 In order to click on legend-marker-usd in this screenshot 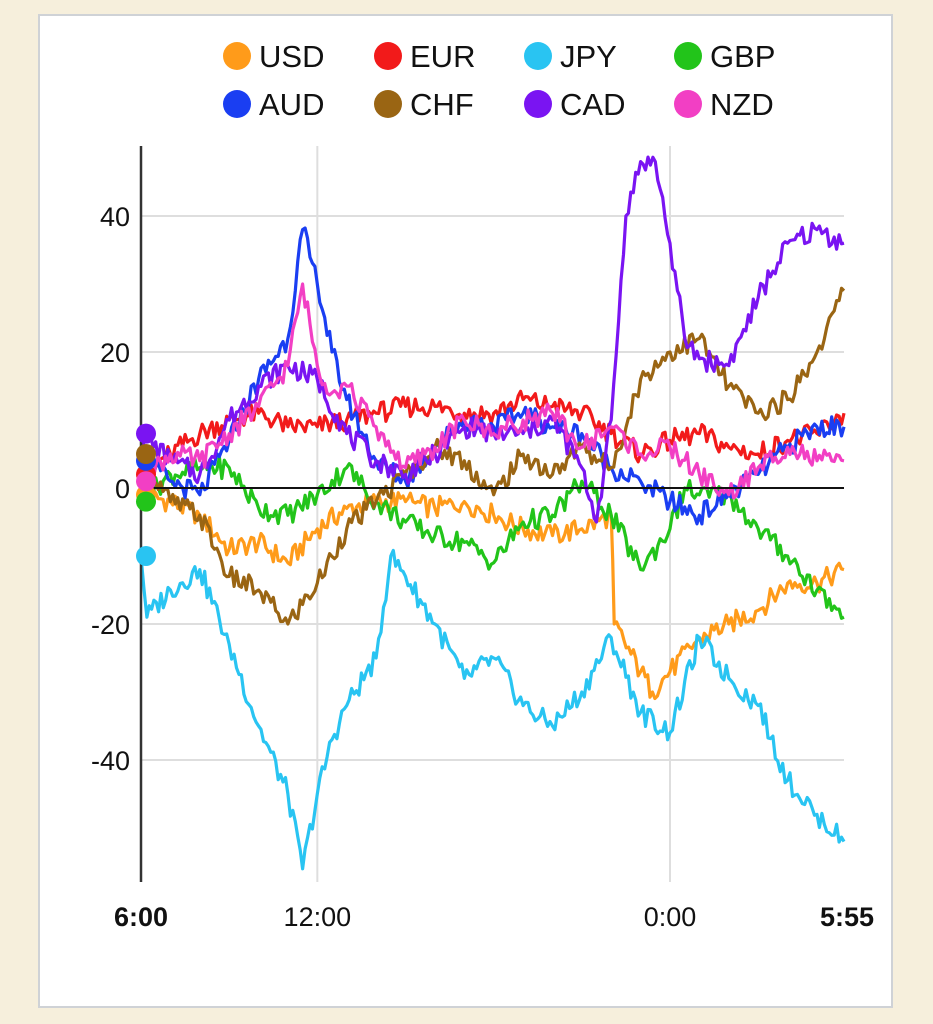, I will do `click(237, 56)`.